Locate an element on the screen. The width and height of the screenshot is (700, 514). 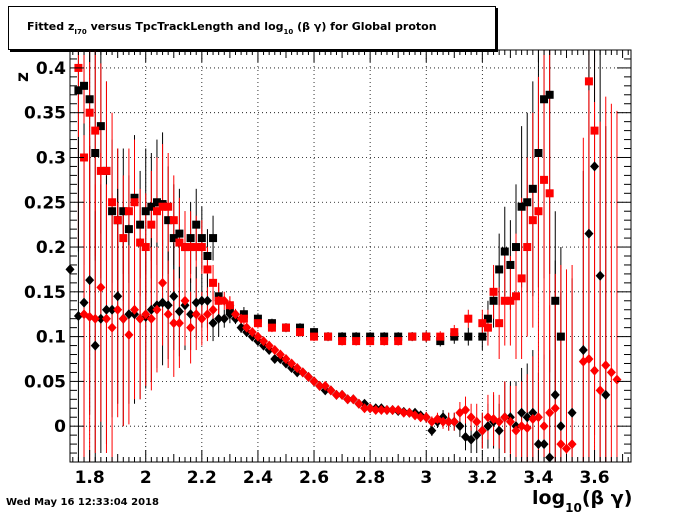
date-stamp: Wed May 16 12:33:04 2018 is located at coordinates (82, 502).